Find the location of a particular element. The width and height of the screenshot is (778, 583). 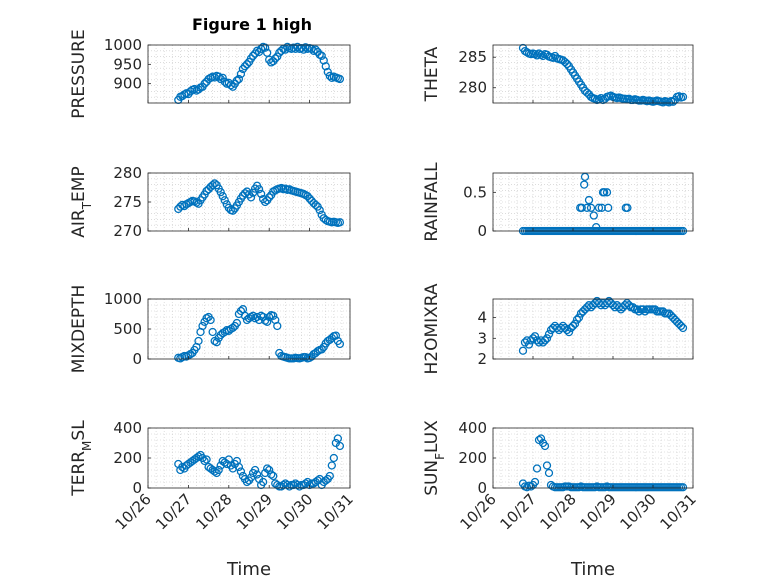

y-axis-label: AIRTEMP is located at coordinates (81, 201).